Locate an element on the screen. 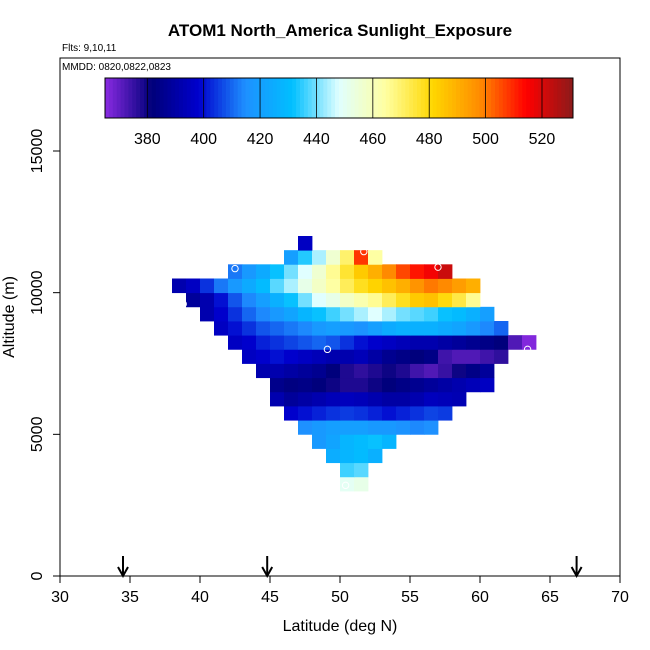 This screenshot has height=650, width=650. down-arrow-icon is located at coordinates (576, 567).